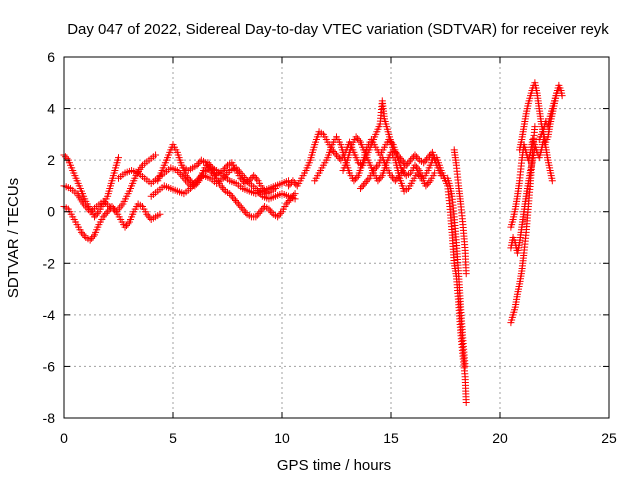 This screenshot has height=480, width=640. What do you see at coordinates (51, 160) in the screenshot?
I see `y-tick-label: 2` at bounding box center [51, 160].